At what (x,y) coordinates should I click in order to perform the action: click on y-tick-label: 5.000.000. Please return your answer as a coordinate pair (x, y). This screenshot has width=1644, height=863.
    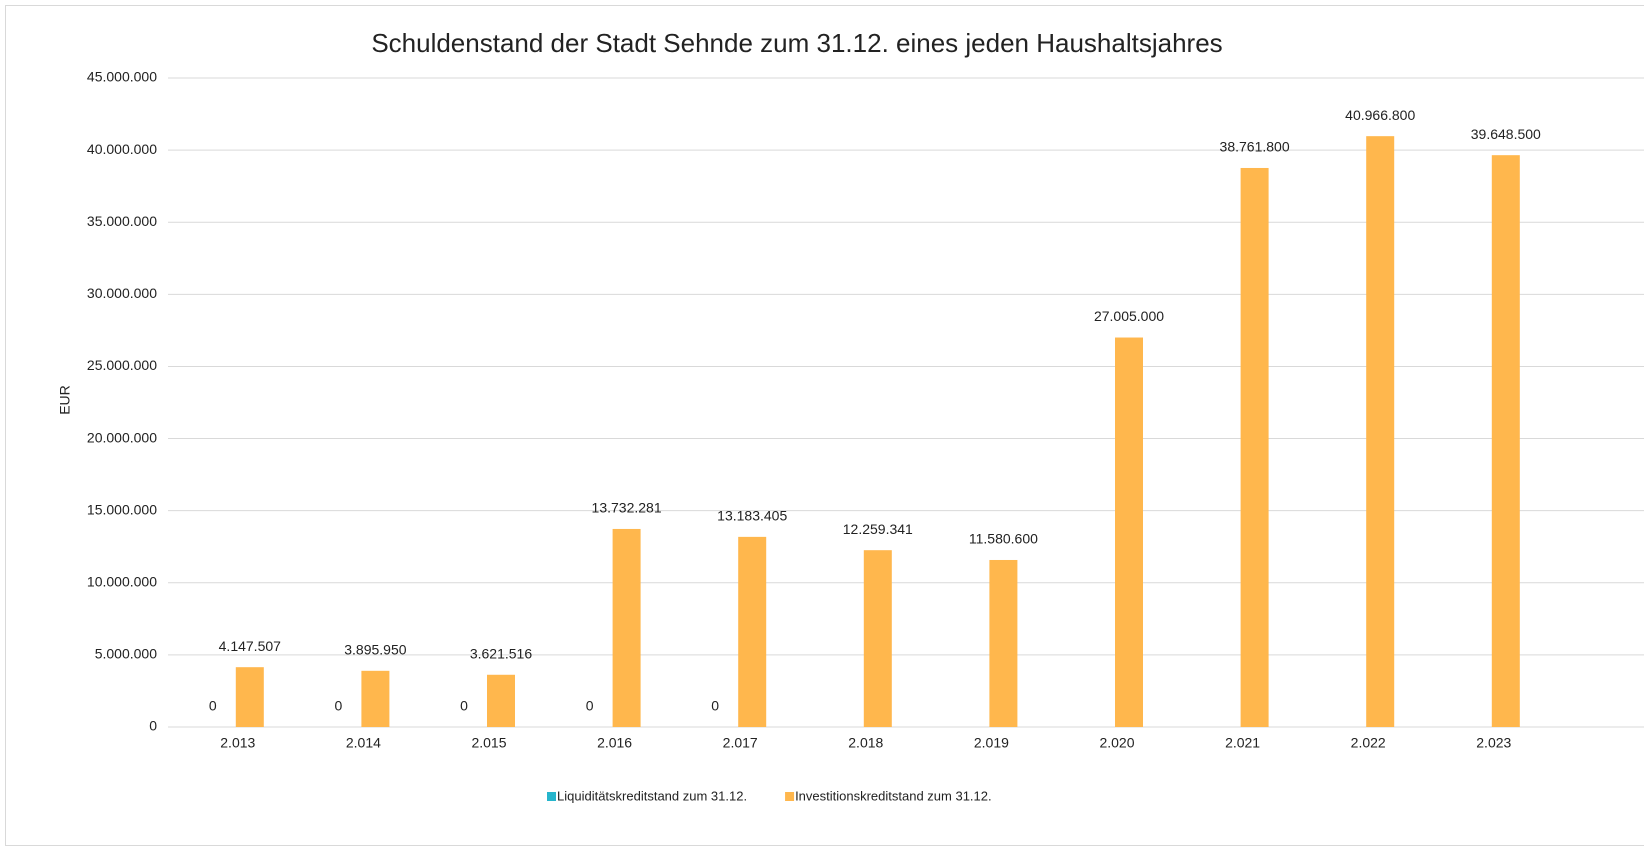
    Looking at the image, I should click on (126, 654).